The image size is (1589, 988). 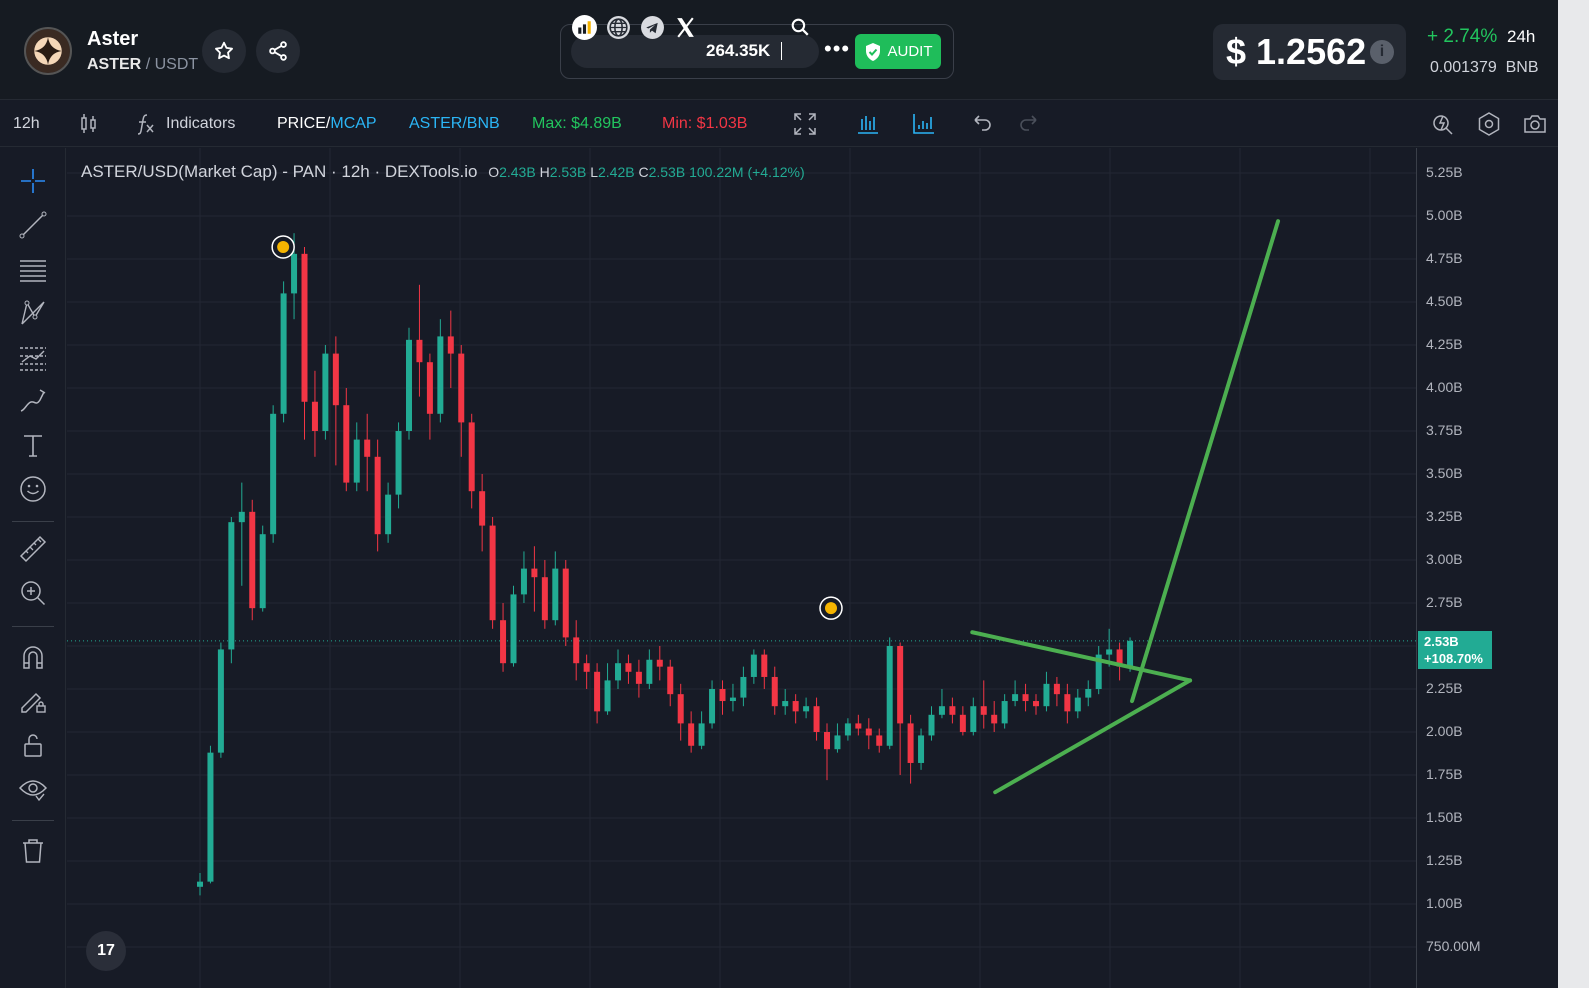 What do you see at coordinates (685, 27) in the screenshot?
I see `x-link` at bounding box center [685, 27].